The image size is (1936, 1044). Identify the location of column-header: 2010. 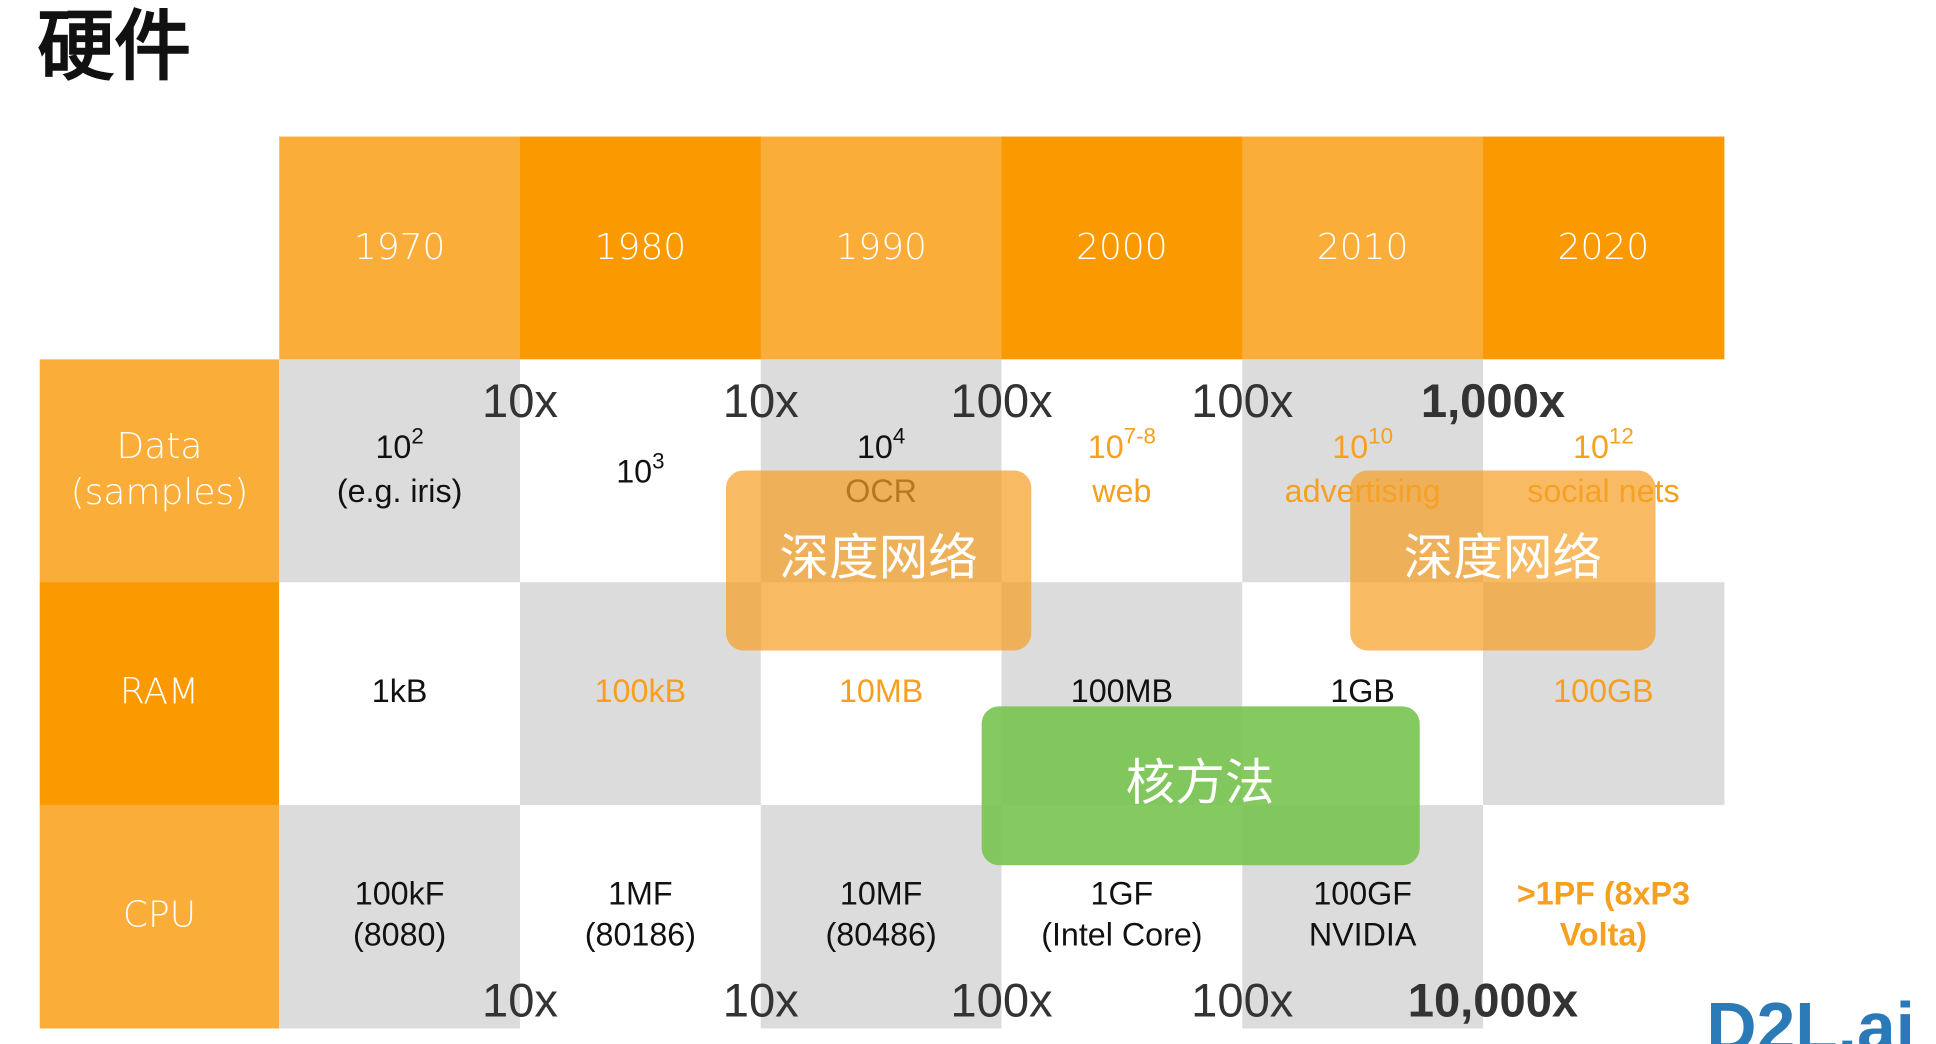
(1363, 247).